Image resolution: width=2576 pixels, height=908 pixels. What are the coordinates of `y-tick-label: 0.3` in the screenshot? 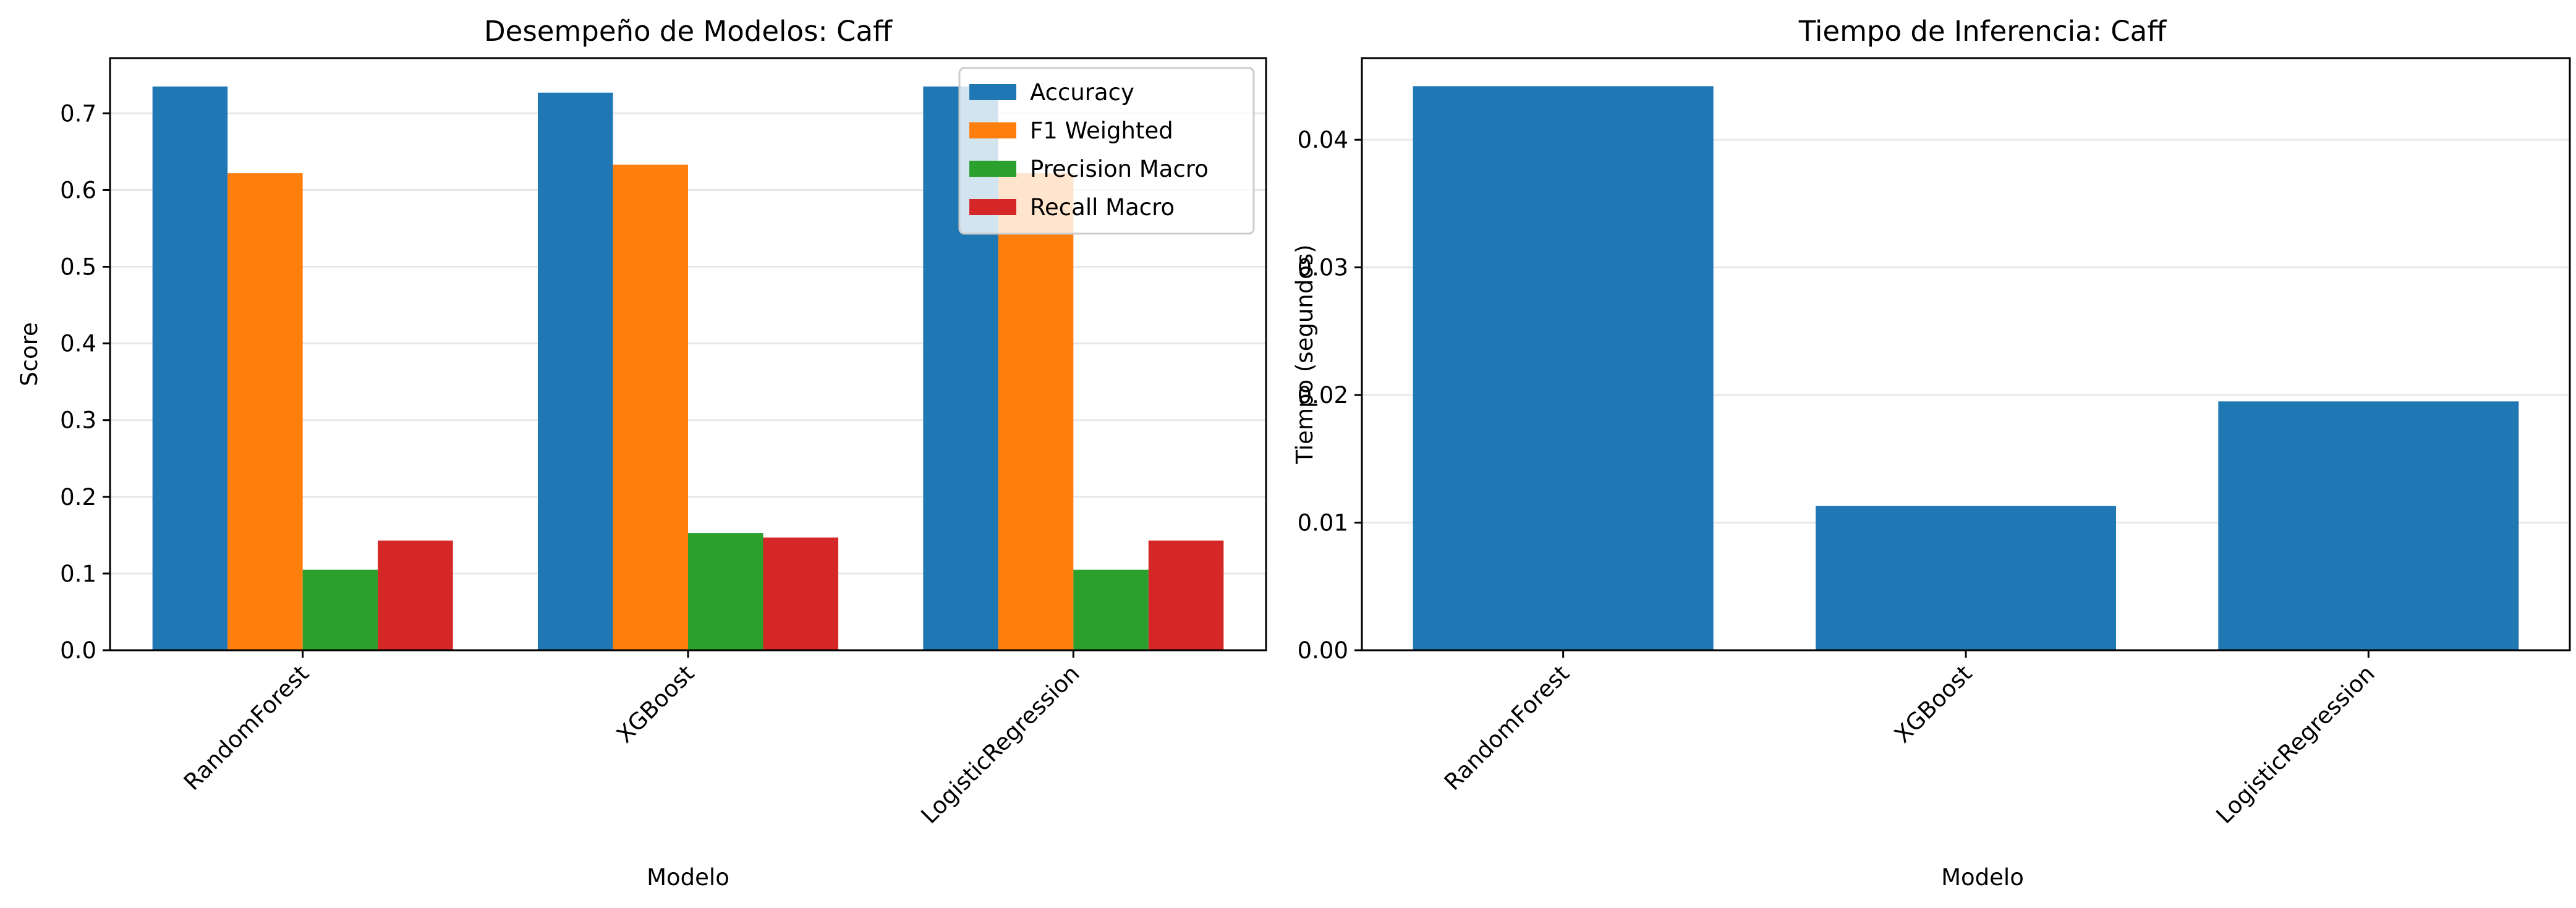 It's located at (78, 420).